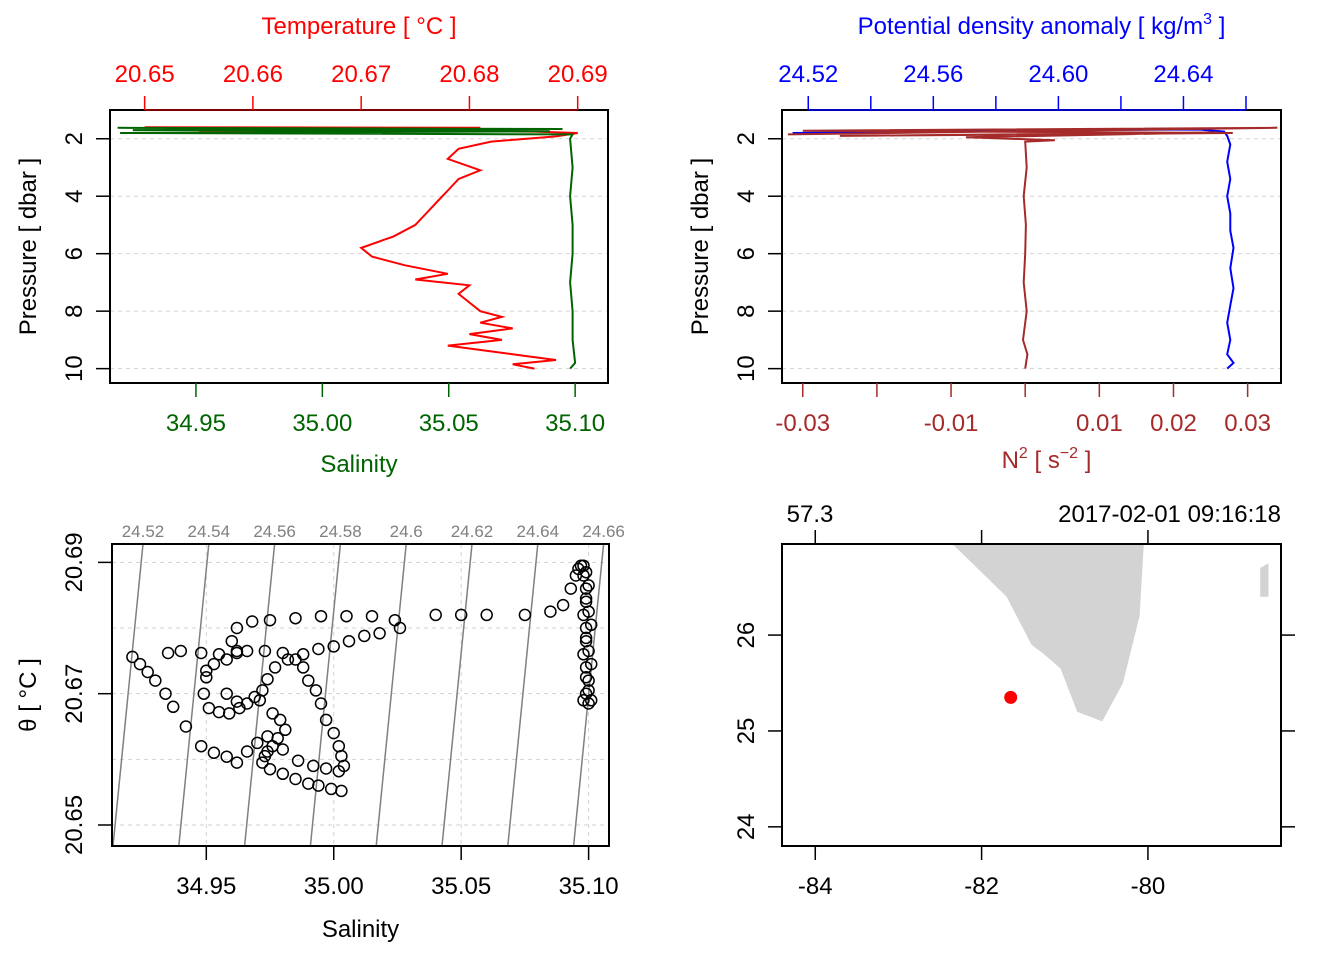  I want to click on land-polygon, so click(1264, 580).